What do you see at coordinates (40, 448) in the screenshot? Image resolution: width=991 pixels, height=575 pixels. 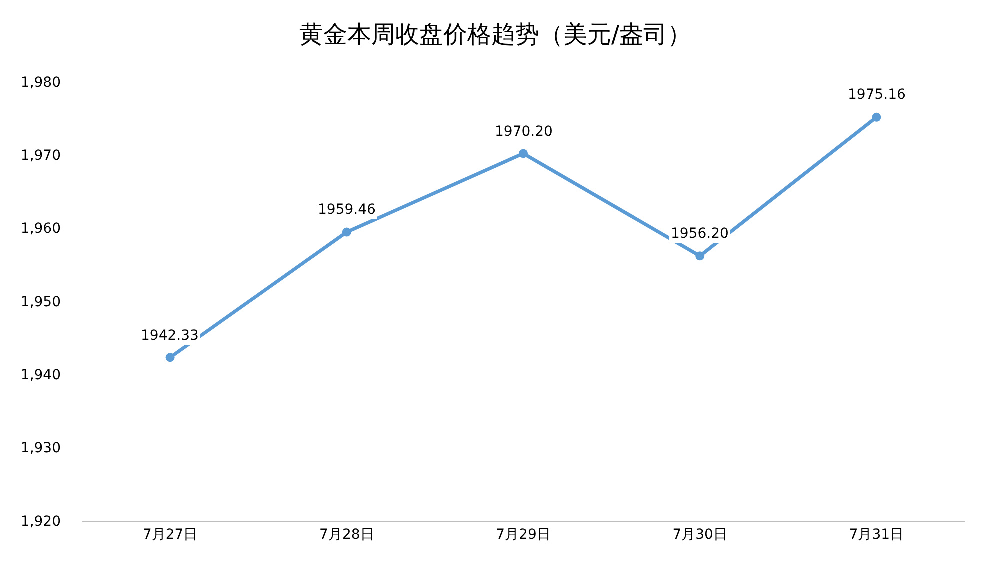 I see `y-tick-label: 1,930` at bounding box center [40, 448].